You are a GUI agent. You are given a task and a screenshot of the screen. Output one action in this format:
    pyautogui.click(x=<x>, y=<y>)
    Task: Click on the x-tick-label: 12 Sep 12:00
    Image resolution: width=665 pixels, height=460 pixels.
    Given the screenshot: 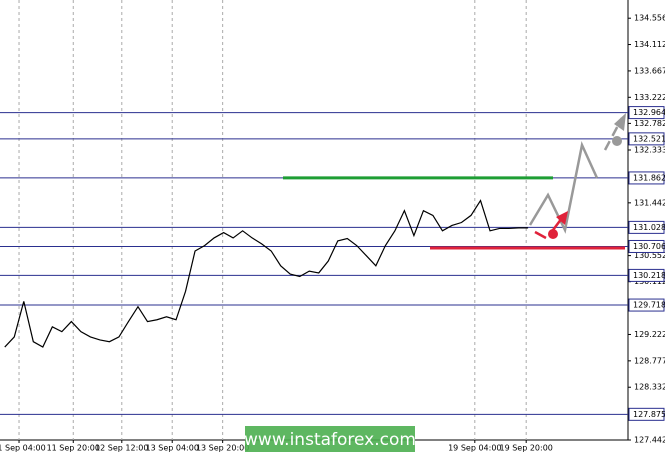 What is the action you would take?
    pyautogui.click(x=121, y=448)
    